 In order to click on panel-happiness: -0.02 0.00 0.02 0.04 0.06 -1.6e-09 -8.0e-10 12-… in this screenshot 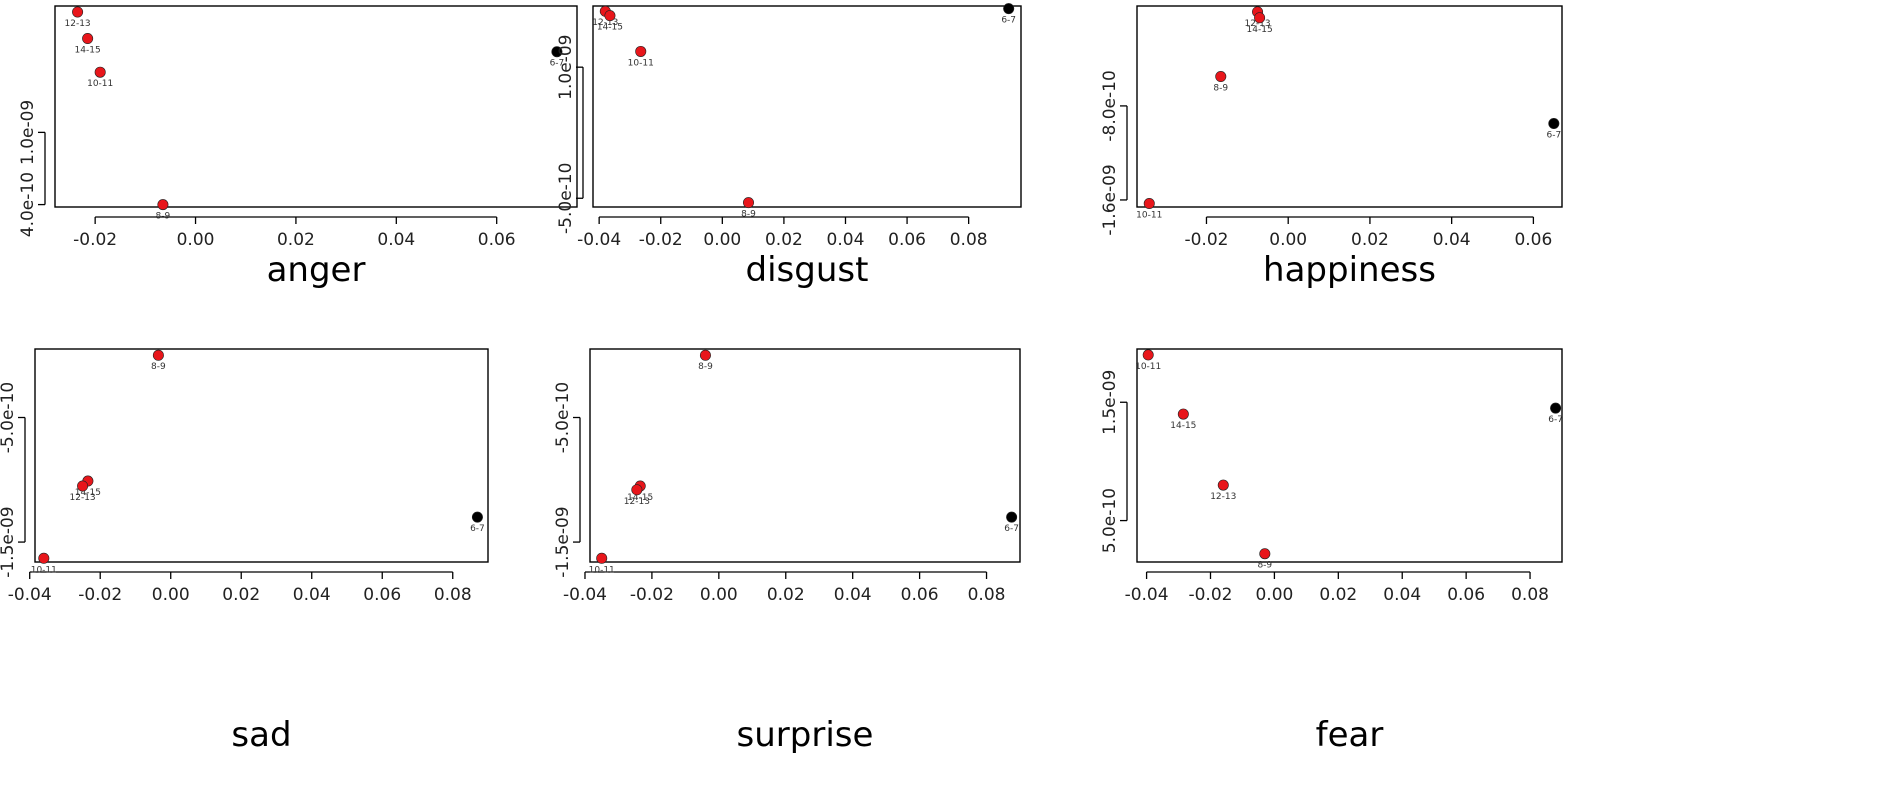, I will do `click(1331, 147)`.